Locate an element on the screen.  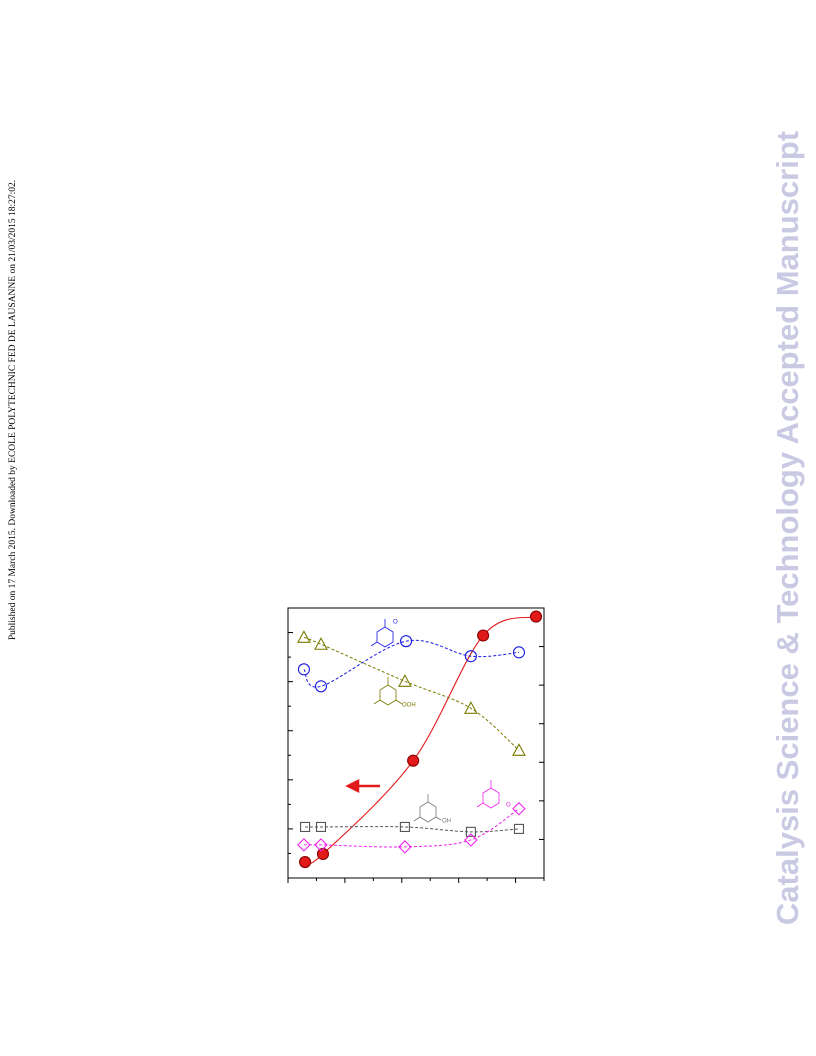
plot-frame is located at coordinates (416, 743).